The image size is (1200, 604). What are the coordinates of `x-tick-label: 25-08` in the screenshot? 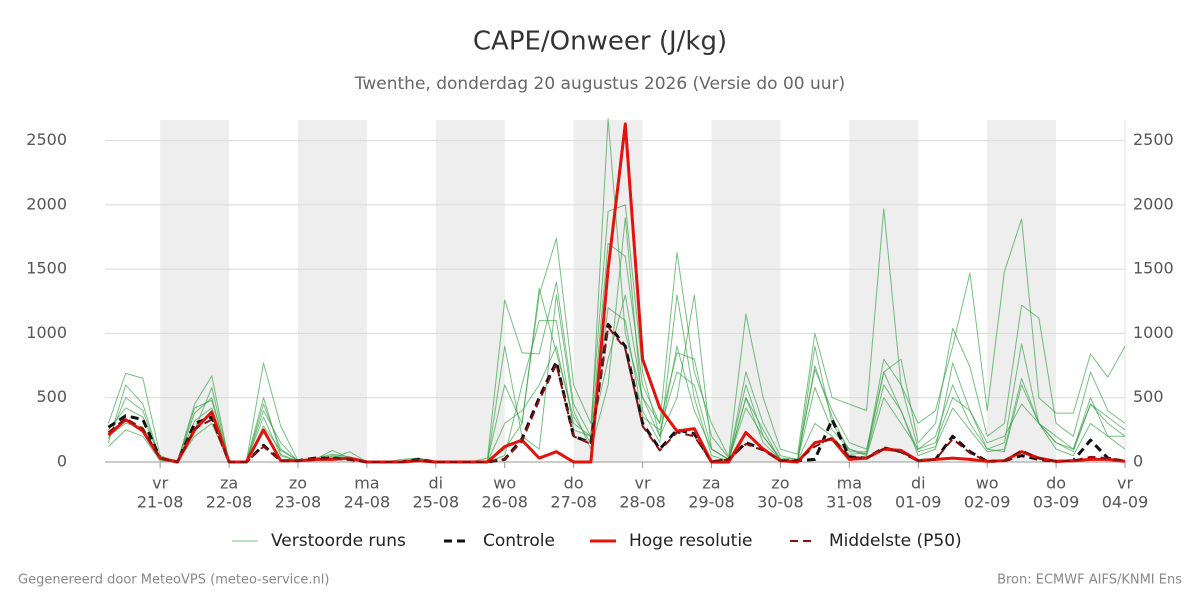 It's located at (436, 502).